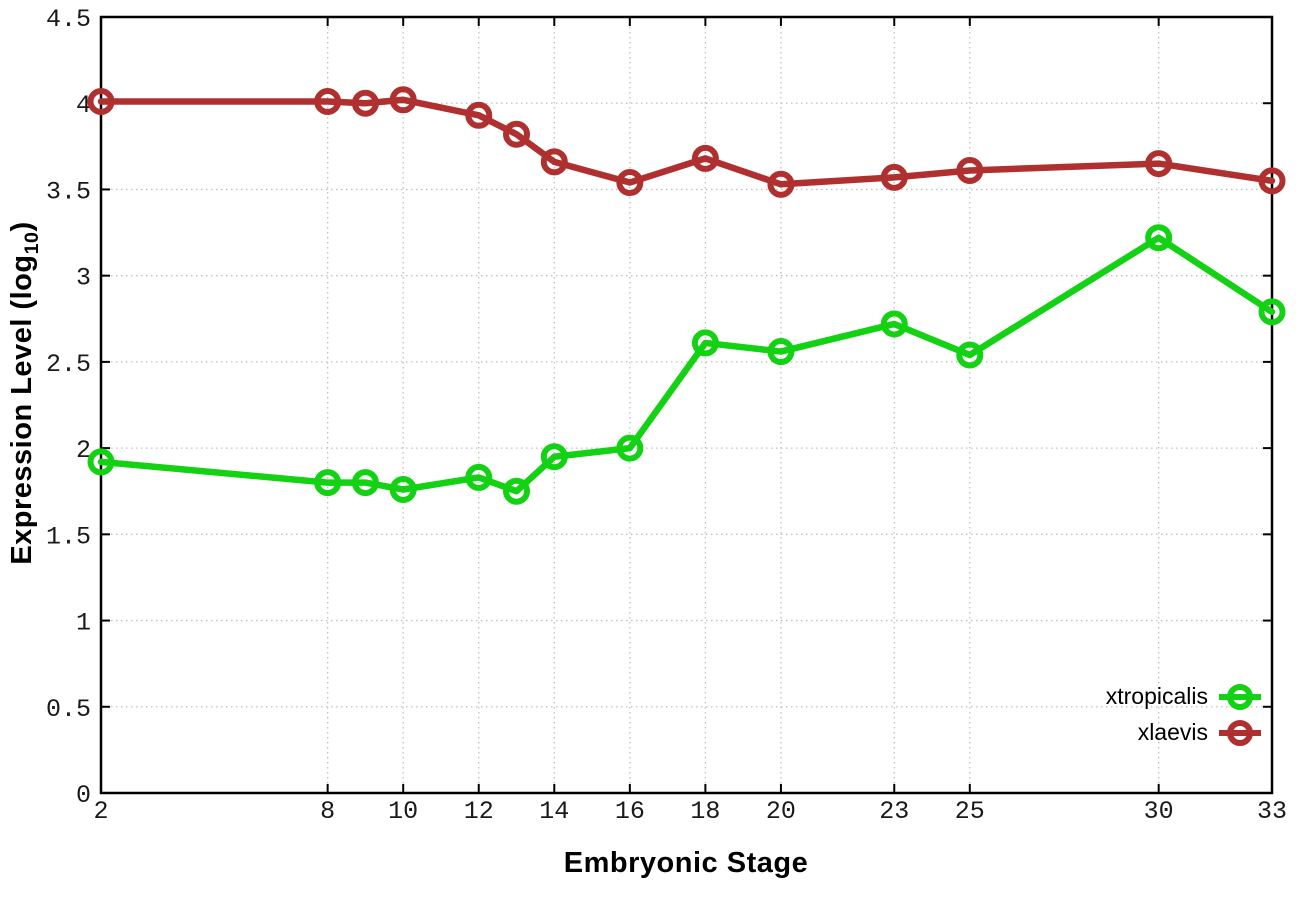 The width and height of the screenshot is (1296, 907). I want to click on x-tick-label: 25, so click(970, 811).